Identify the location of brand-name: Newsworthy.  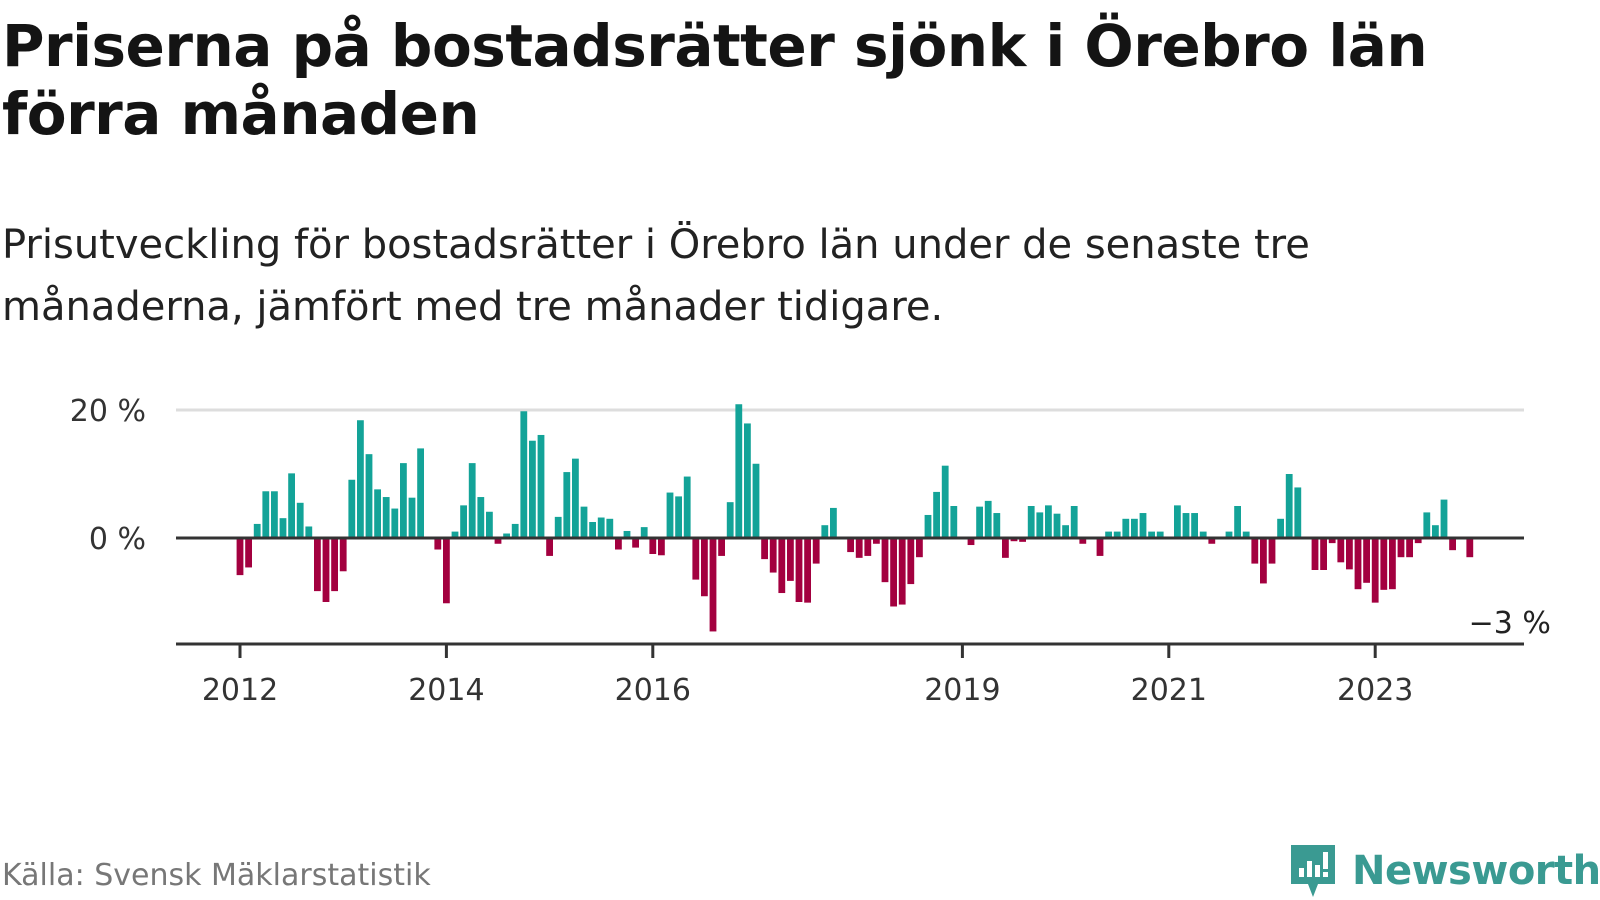
(1476, 871).